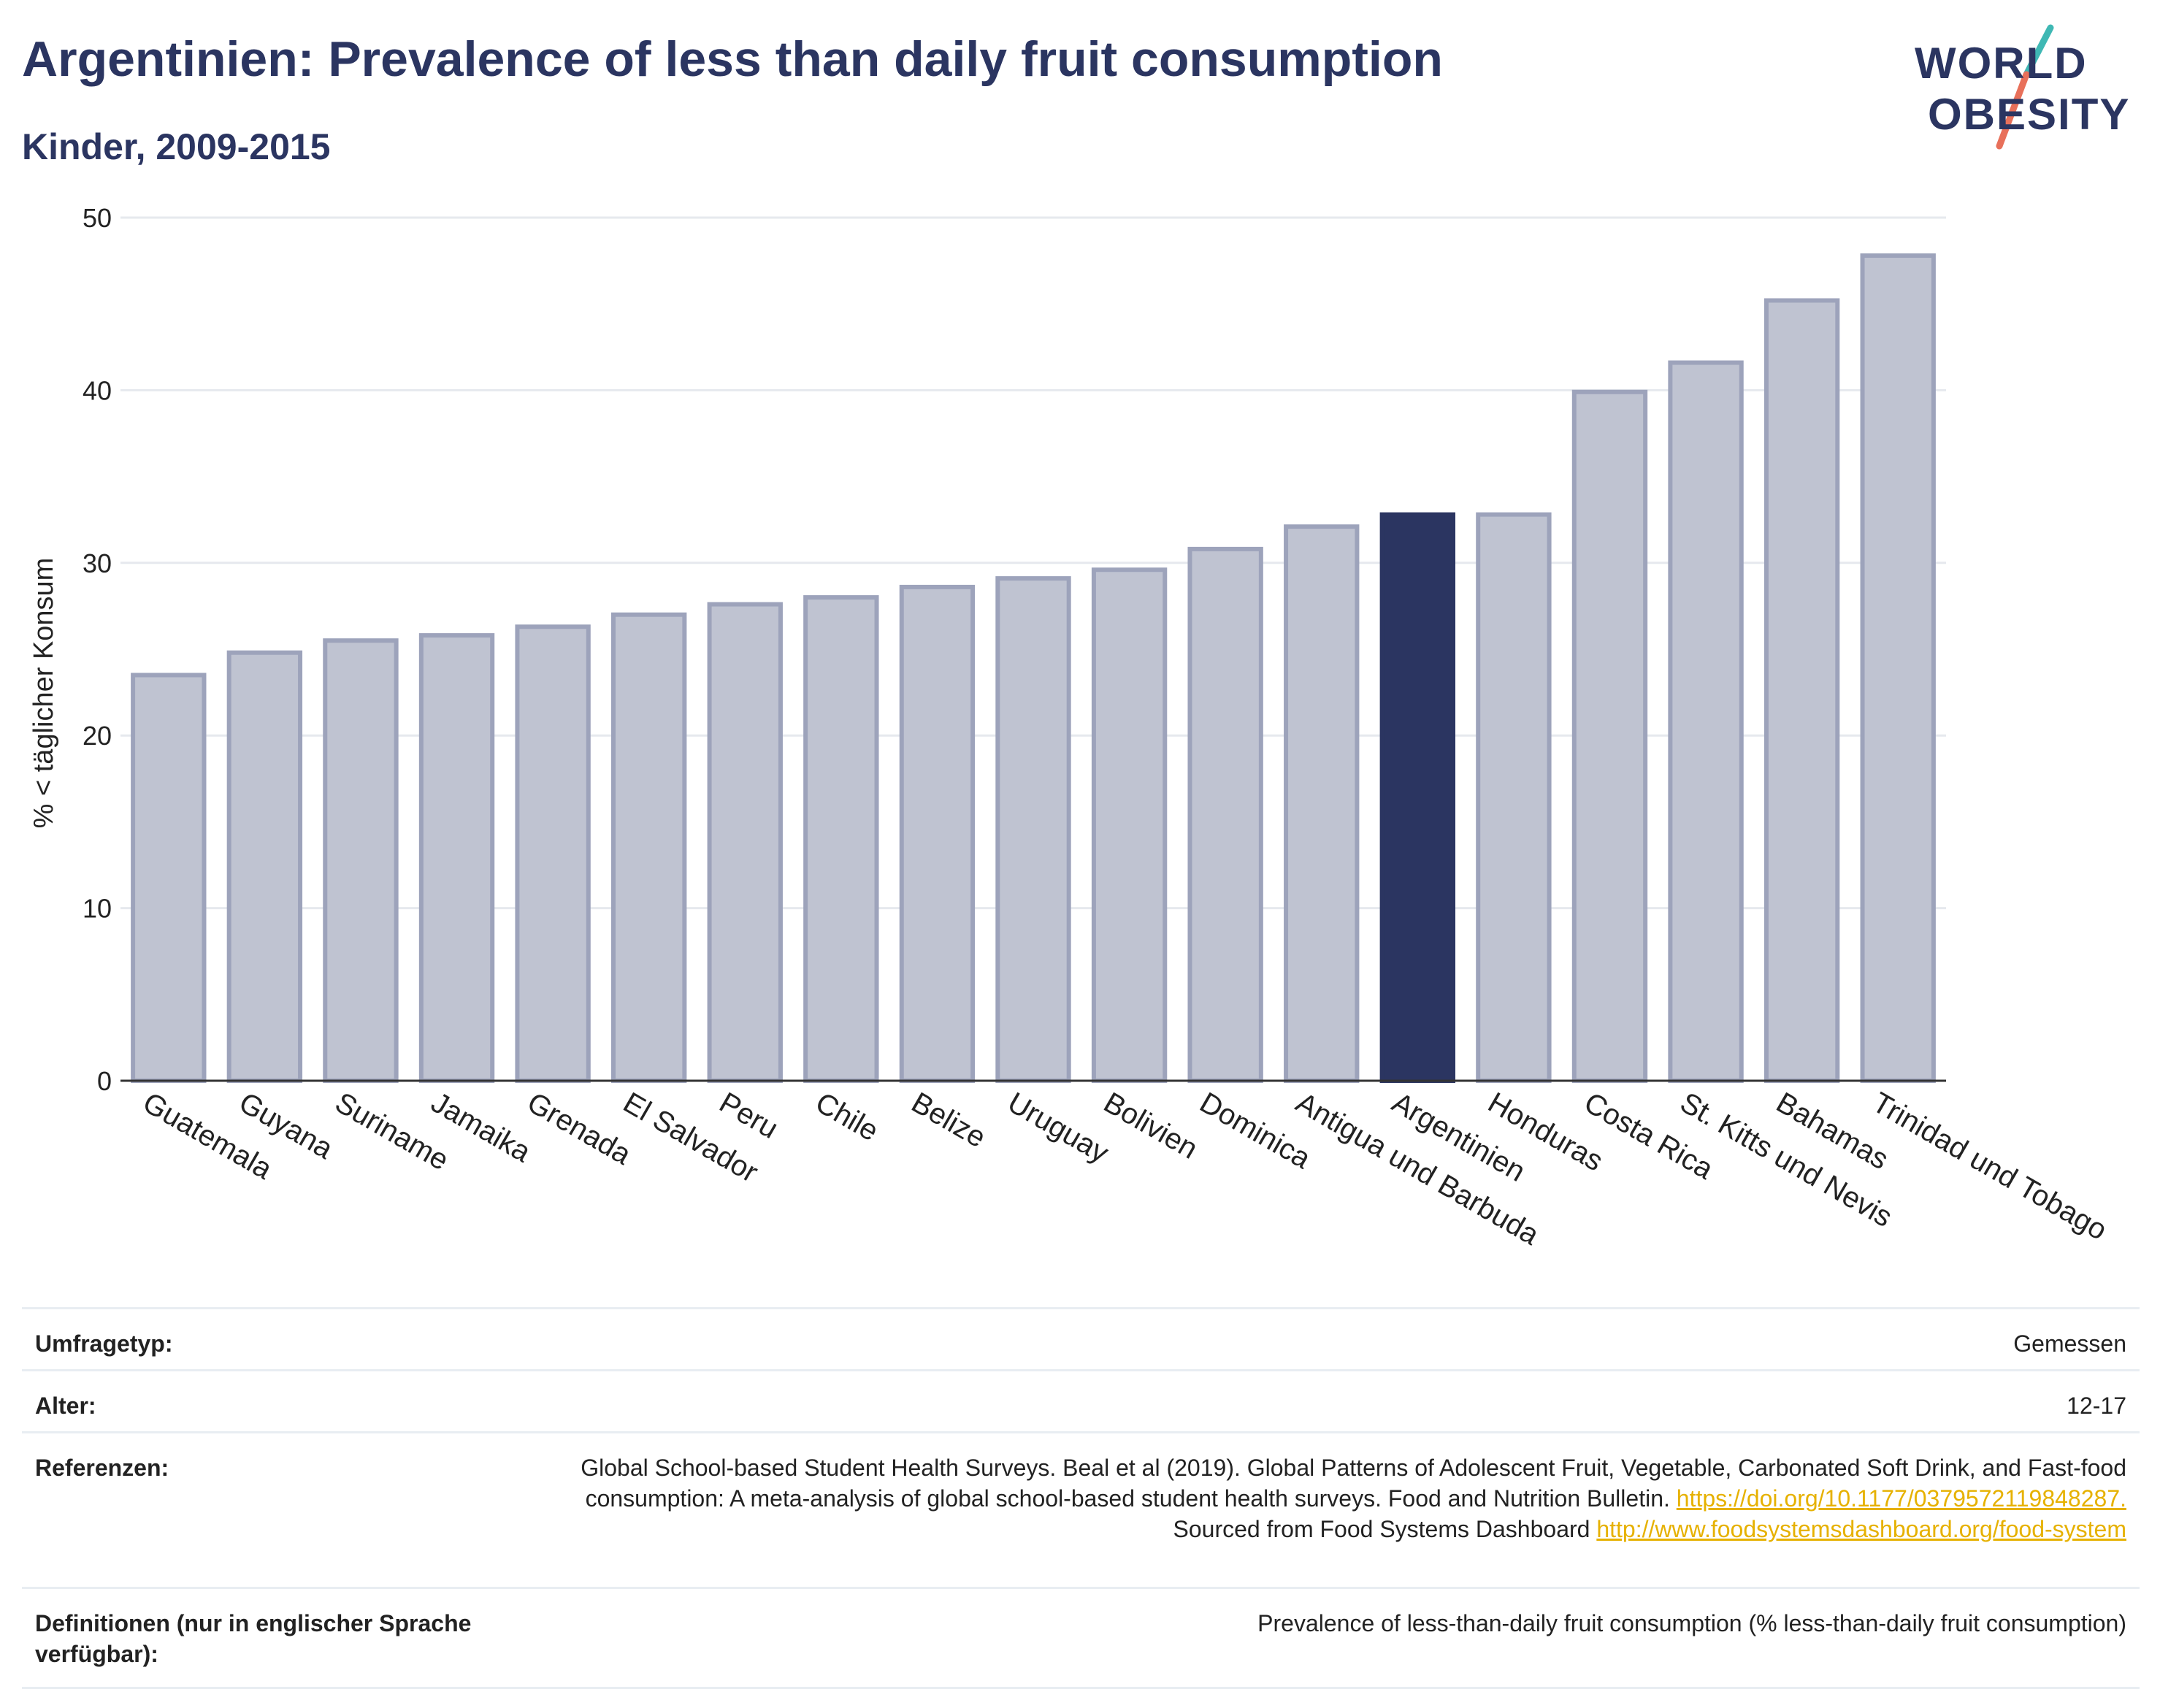 The height and width of the screenshot is (1708, 2160). What do you see at coordinates (579, 1129) in the screenshot?
I see `x-tick-label: Grenada` at bounding box center [579, 1129].